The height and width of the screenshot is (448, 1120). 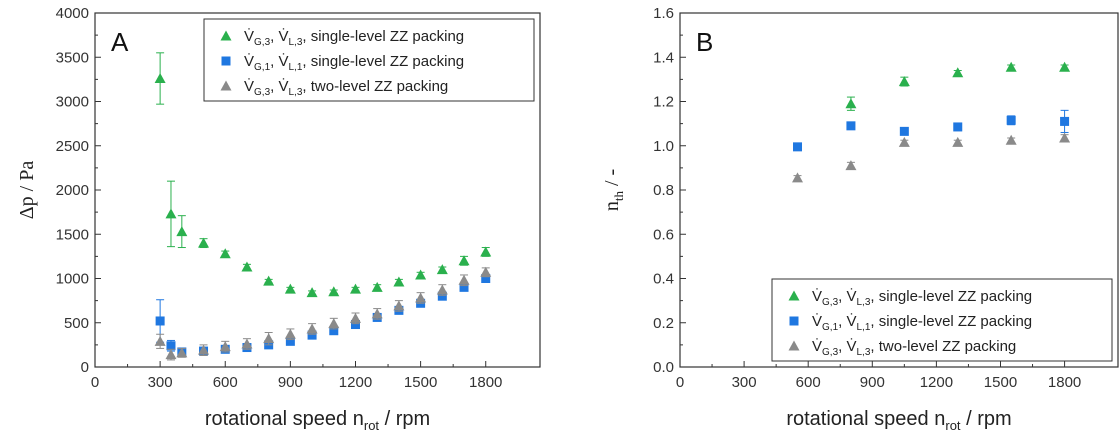 I want to click on series-blue, so click(x=931, y=130).